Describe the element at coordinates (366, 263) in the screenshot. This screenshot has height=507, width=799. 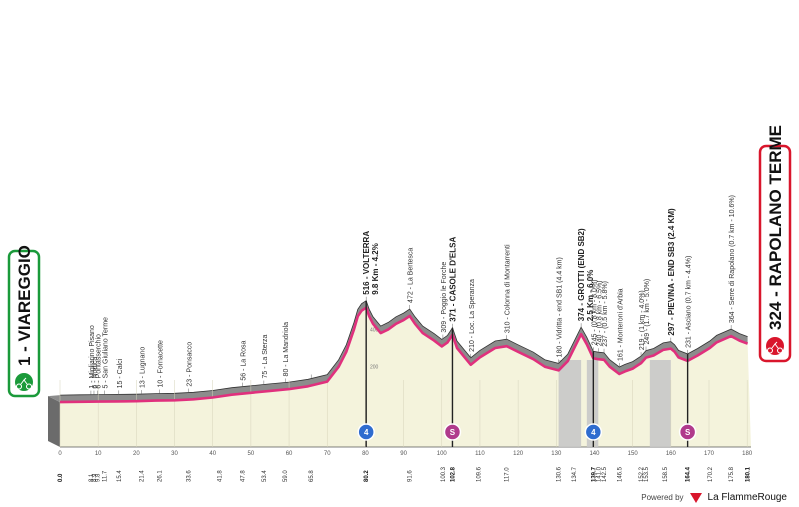
I see `place-label-13: 516 - VOLTERRA` at that location.